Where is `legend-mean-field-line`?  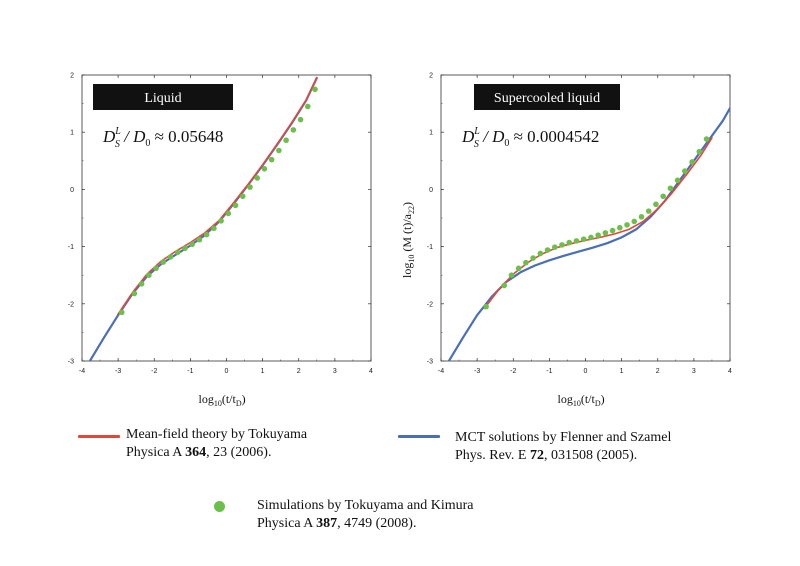
legend-mean-field-line is located at coordinates (99, 436).